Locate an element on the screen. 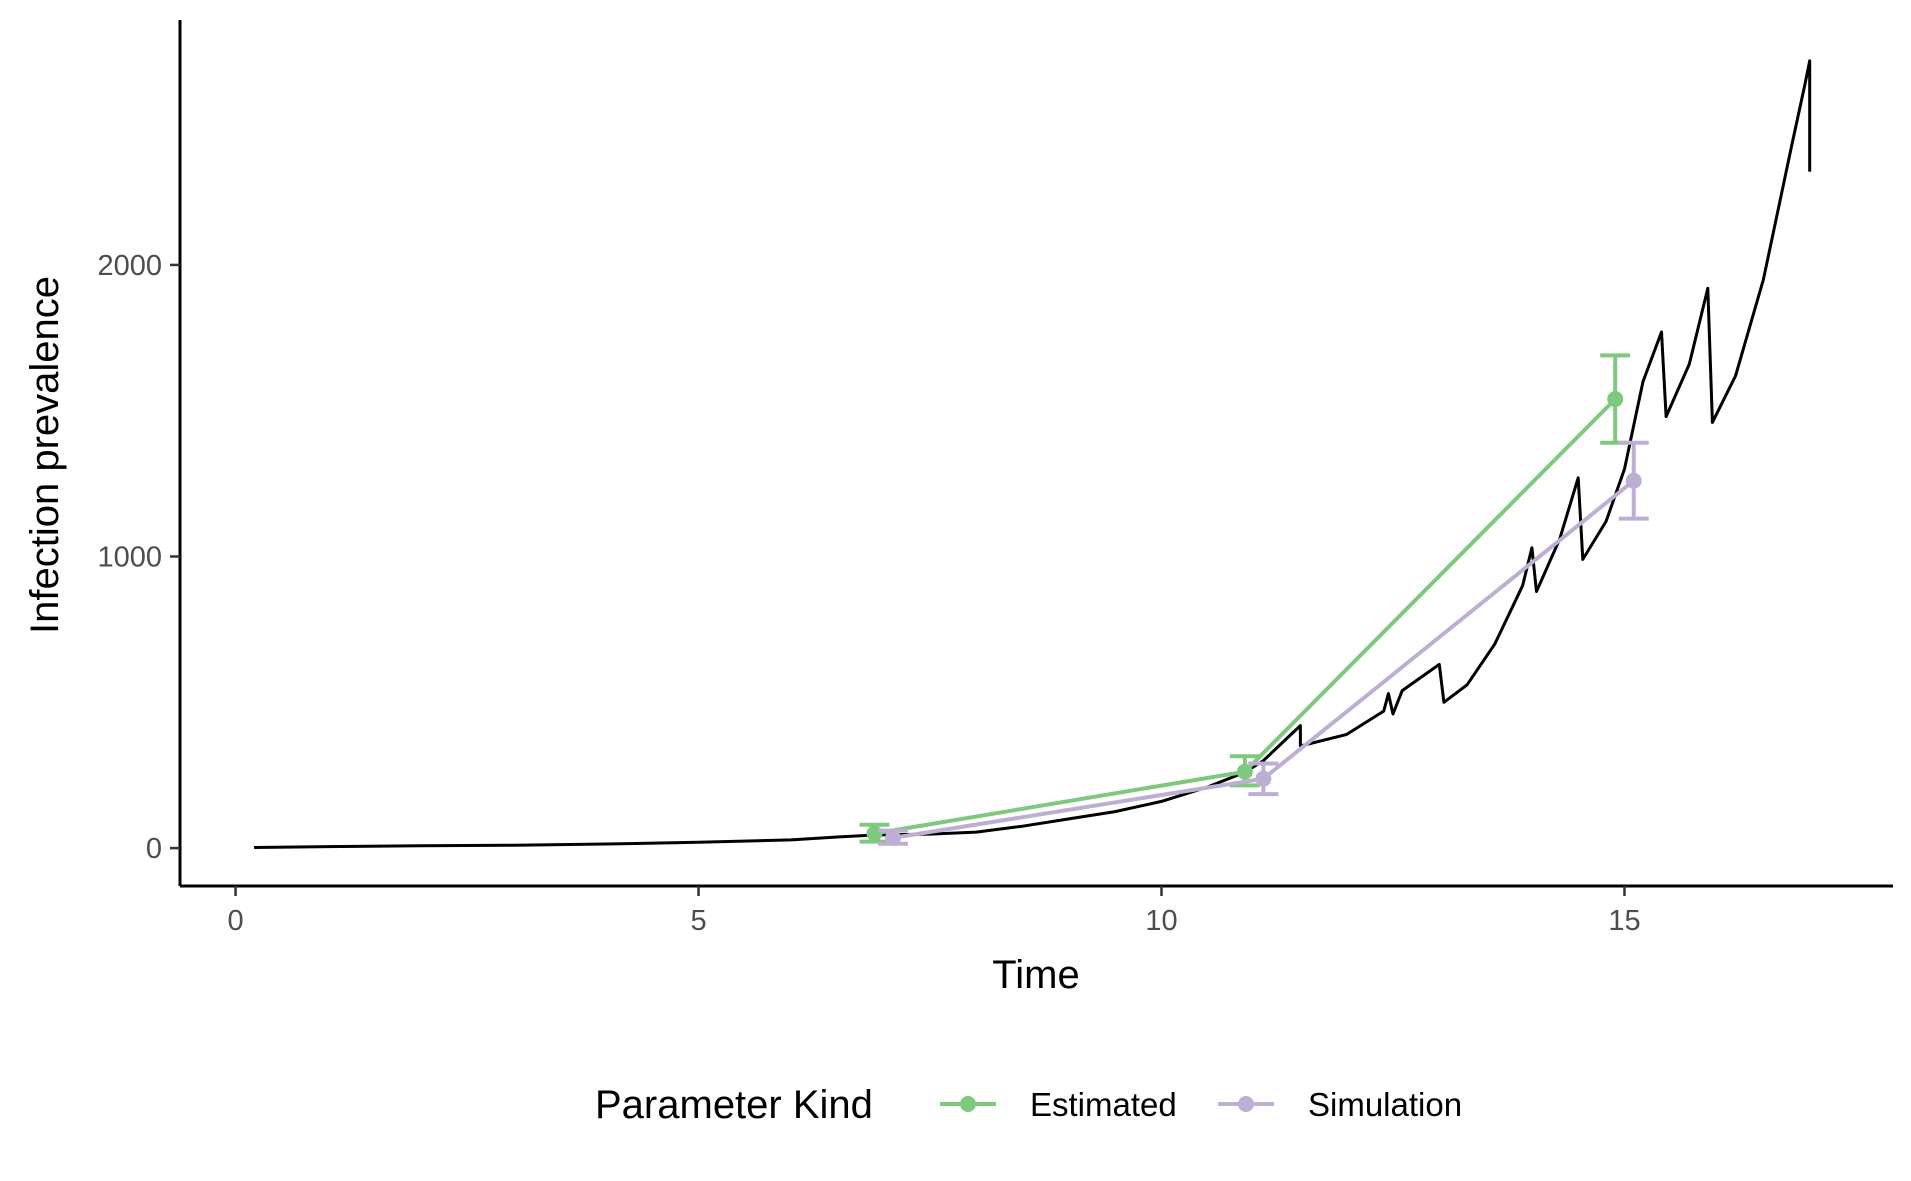 This screenshot has width=1911, height=1181. legend-label: Estimated is located at coordinates (1103, 1104).